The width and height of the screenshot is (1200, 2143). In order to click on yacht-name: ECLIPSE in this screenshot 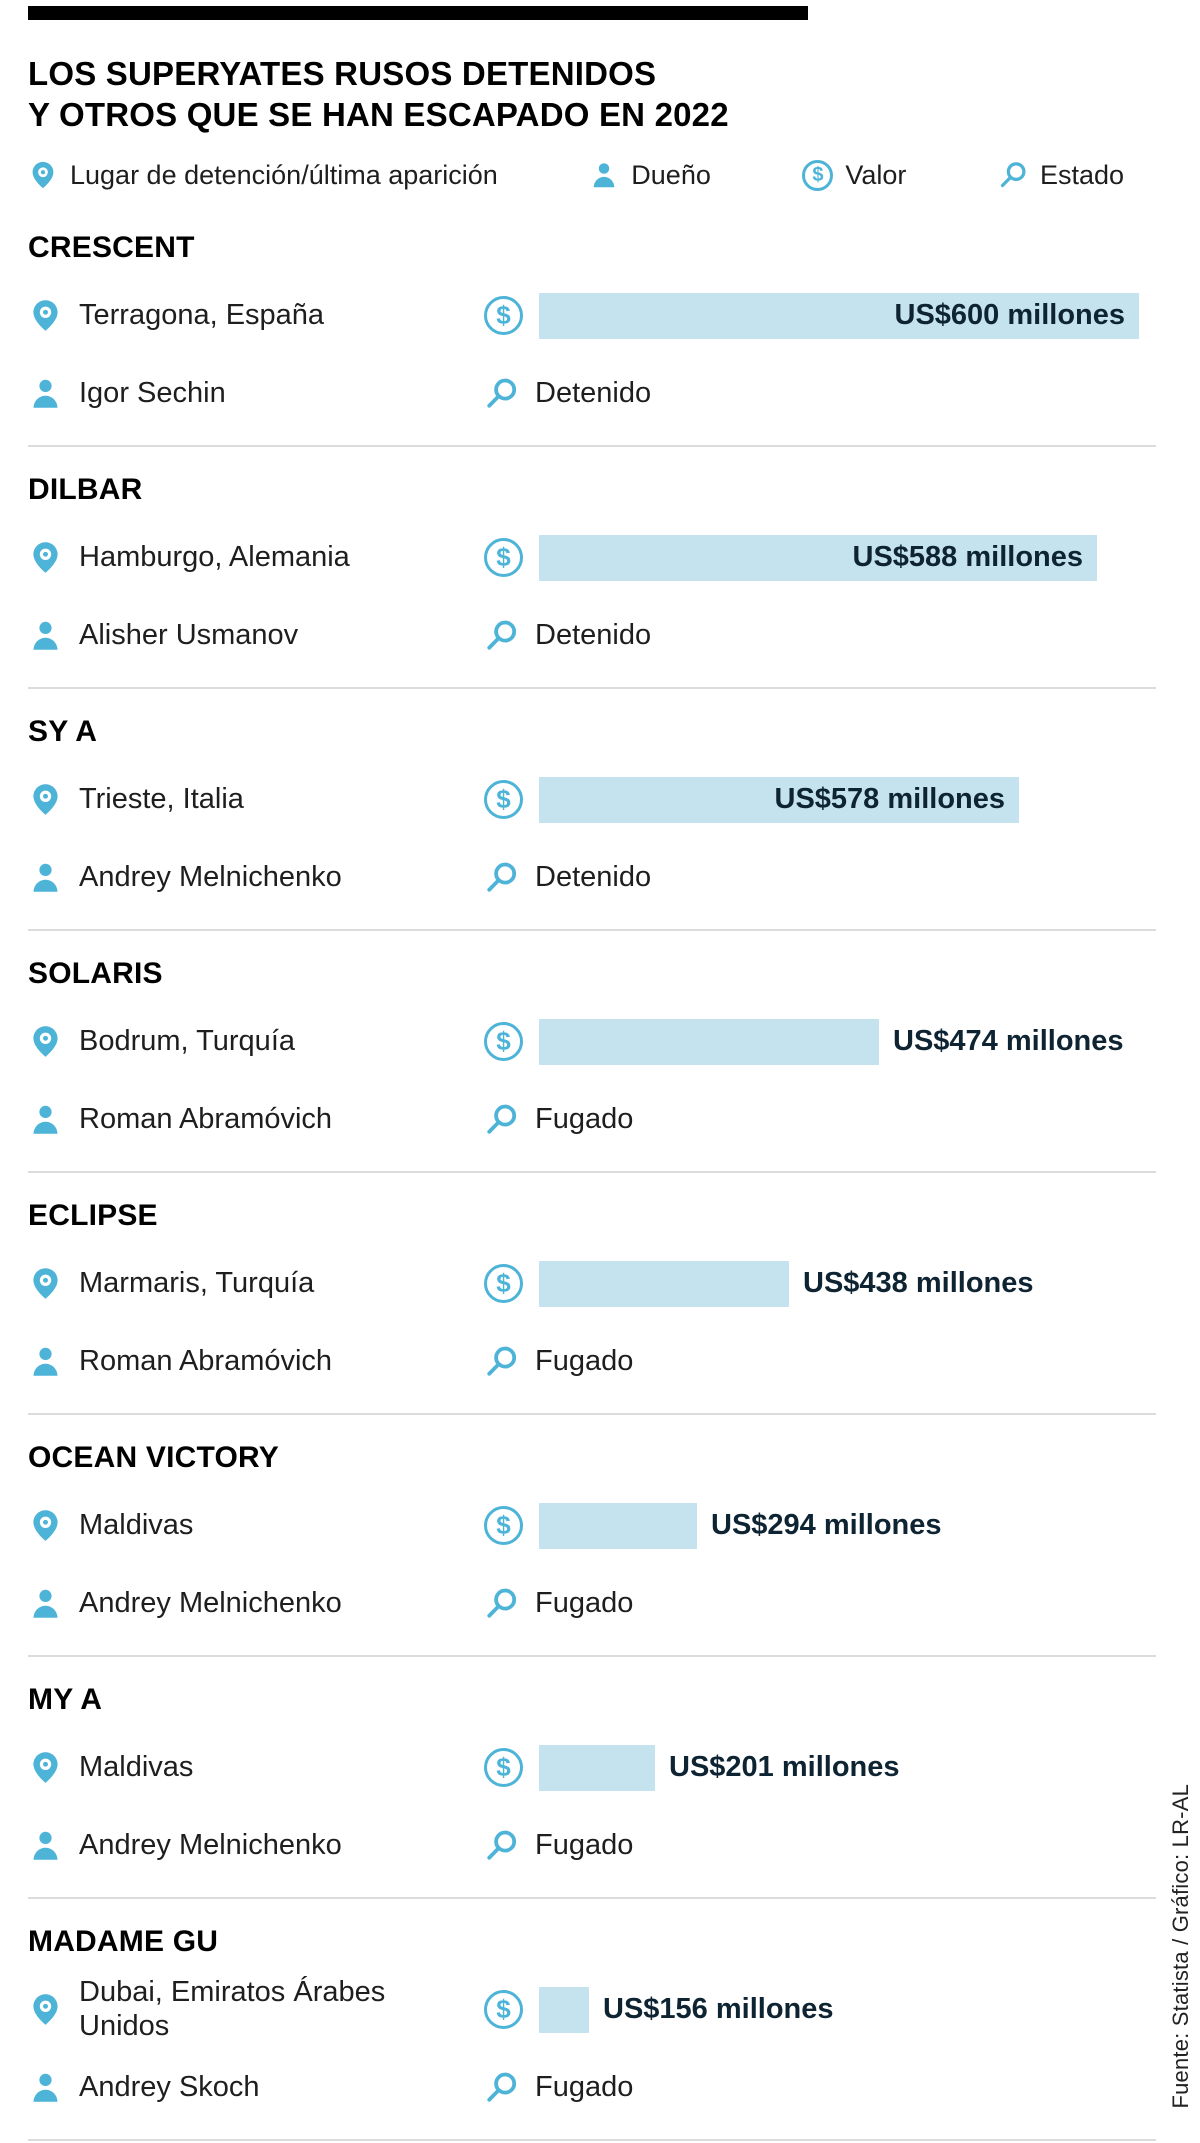, I will do `click(93, 1215)`.